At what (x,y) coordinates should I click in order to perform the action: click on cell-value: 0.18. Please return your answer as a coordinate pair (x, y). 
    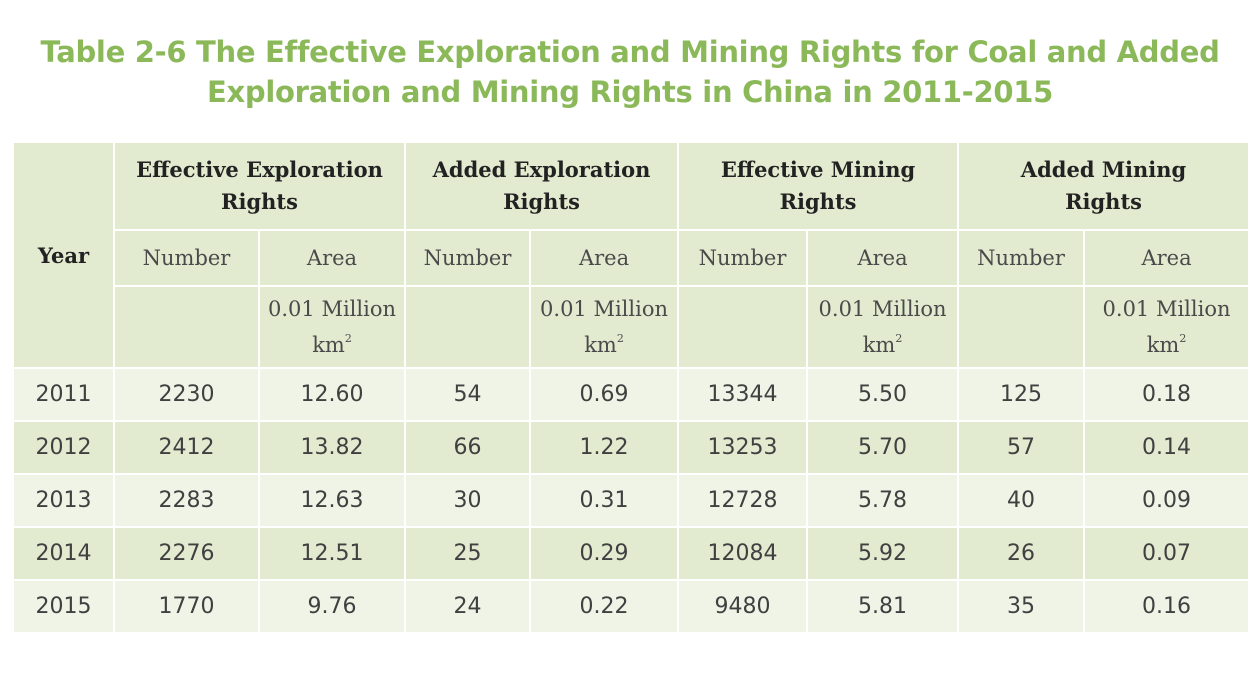
    Looking at the image, I should click on (1167, 394).